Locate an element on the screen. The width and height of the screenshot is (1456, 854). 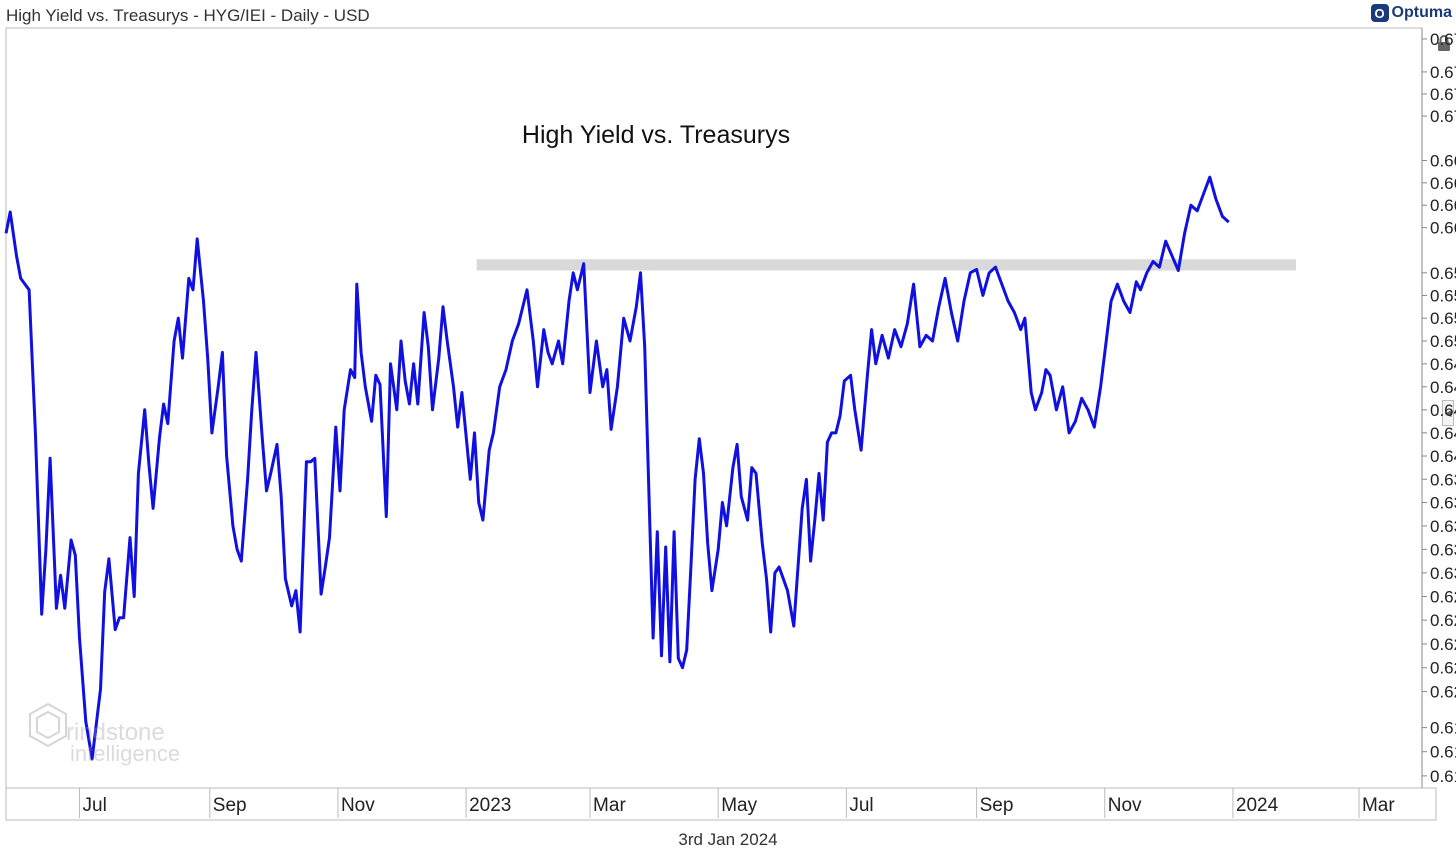
brand-name: Optuma is located at coordinates (1421, 12).